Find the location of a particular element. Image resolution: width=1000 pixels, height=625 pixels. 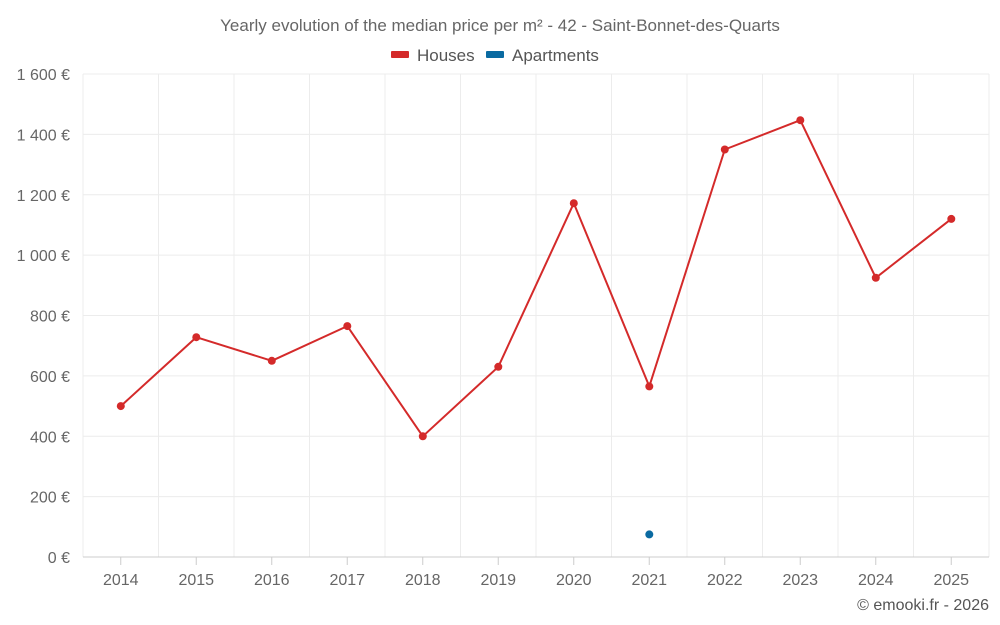

y-tick-label: 400 € is located at coordinates (50, 437).